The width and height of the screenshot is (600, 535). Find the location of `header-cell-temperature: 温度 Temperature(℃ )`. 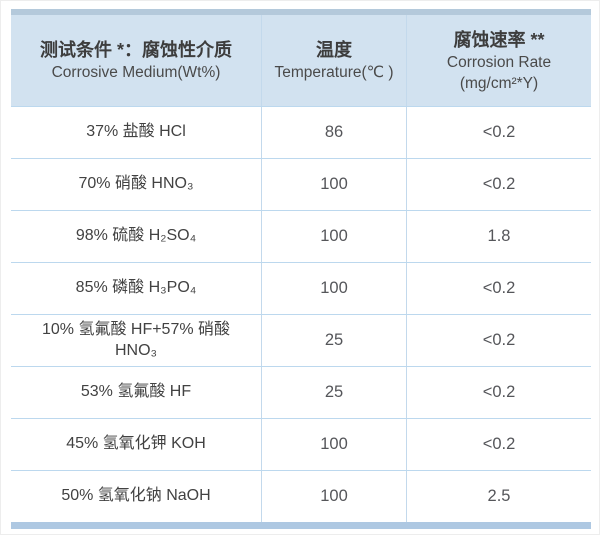

header-cell-temperature: 温度 Temperature(℃ ) is located at coordinates (333, 60).